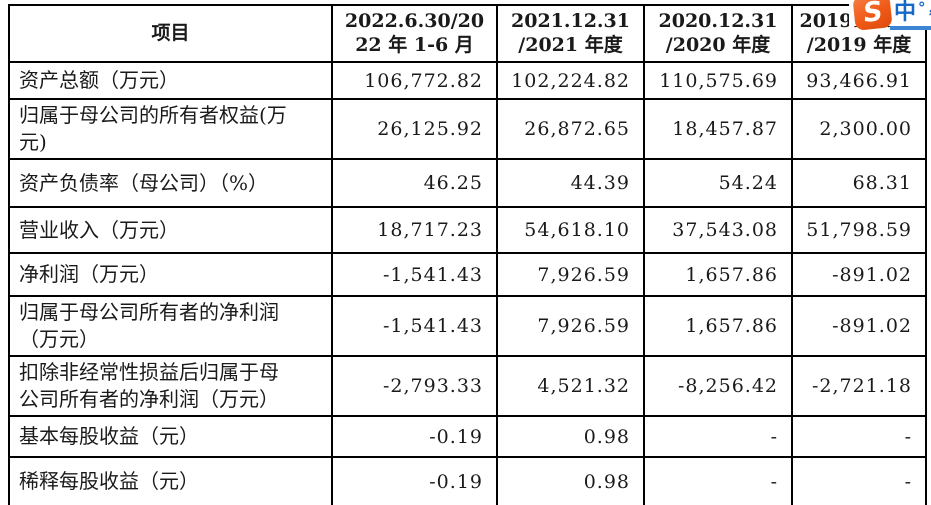 This screenshot has width=931, height=505. I want to click on header-item-label: 项目, so click(170, 33).